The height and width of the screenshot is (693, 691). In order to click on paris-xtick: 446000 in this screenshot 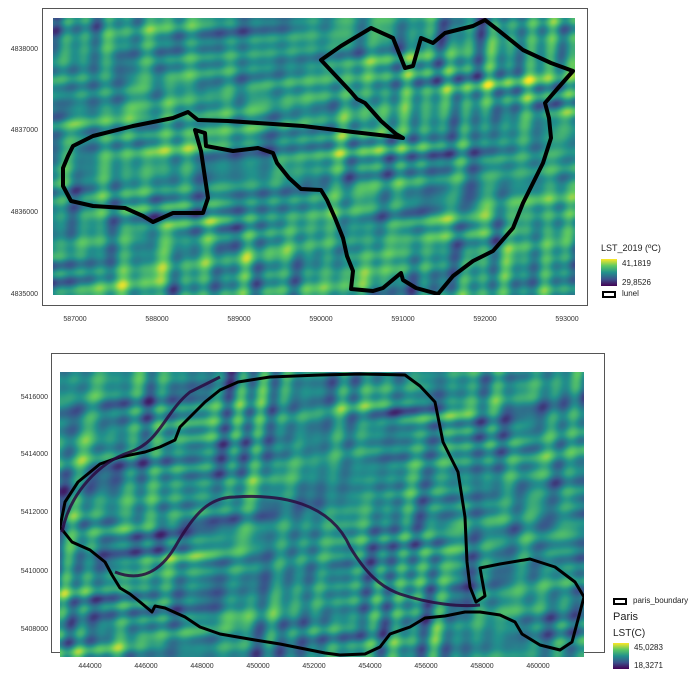, I will do `click(146, 666)`.